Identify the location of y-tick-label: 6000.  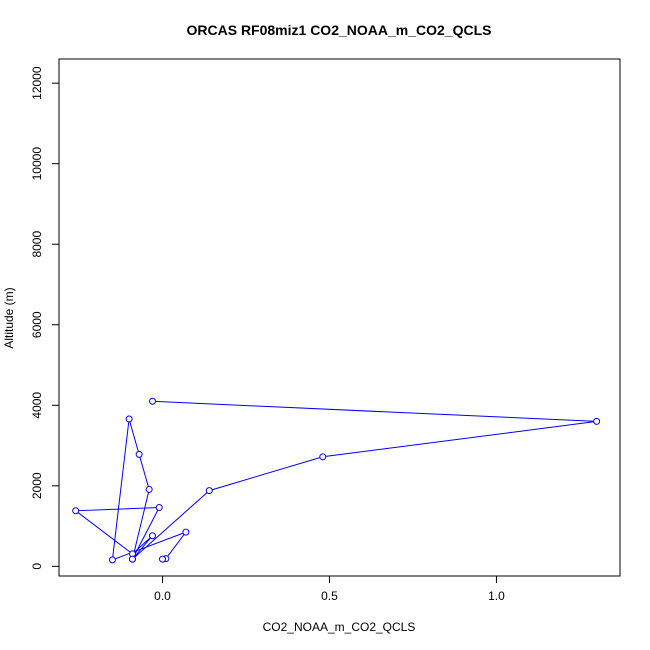
(37, 324).